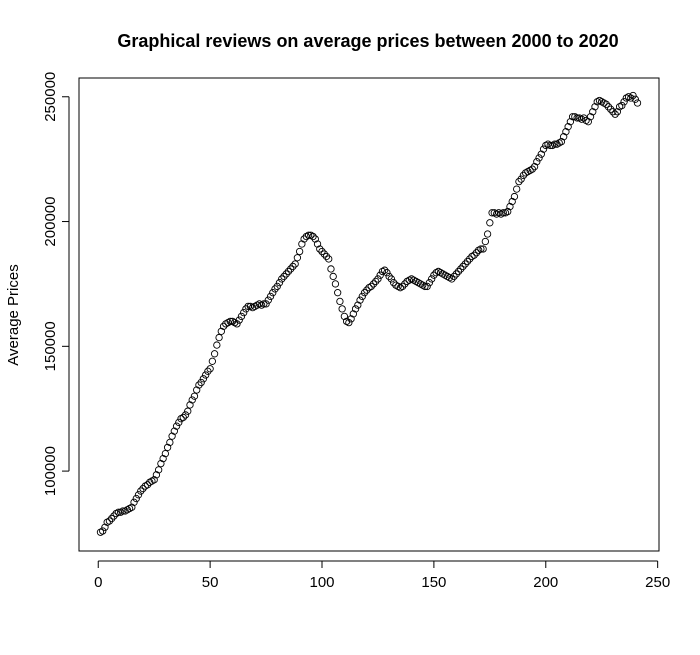 This screenshot has width=700, height=655. Describe the element at coordinates (98, 582) in the screenshot. I see `x-tick-label: 0` at that location.